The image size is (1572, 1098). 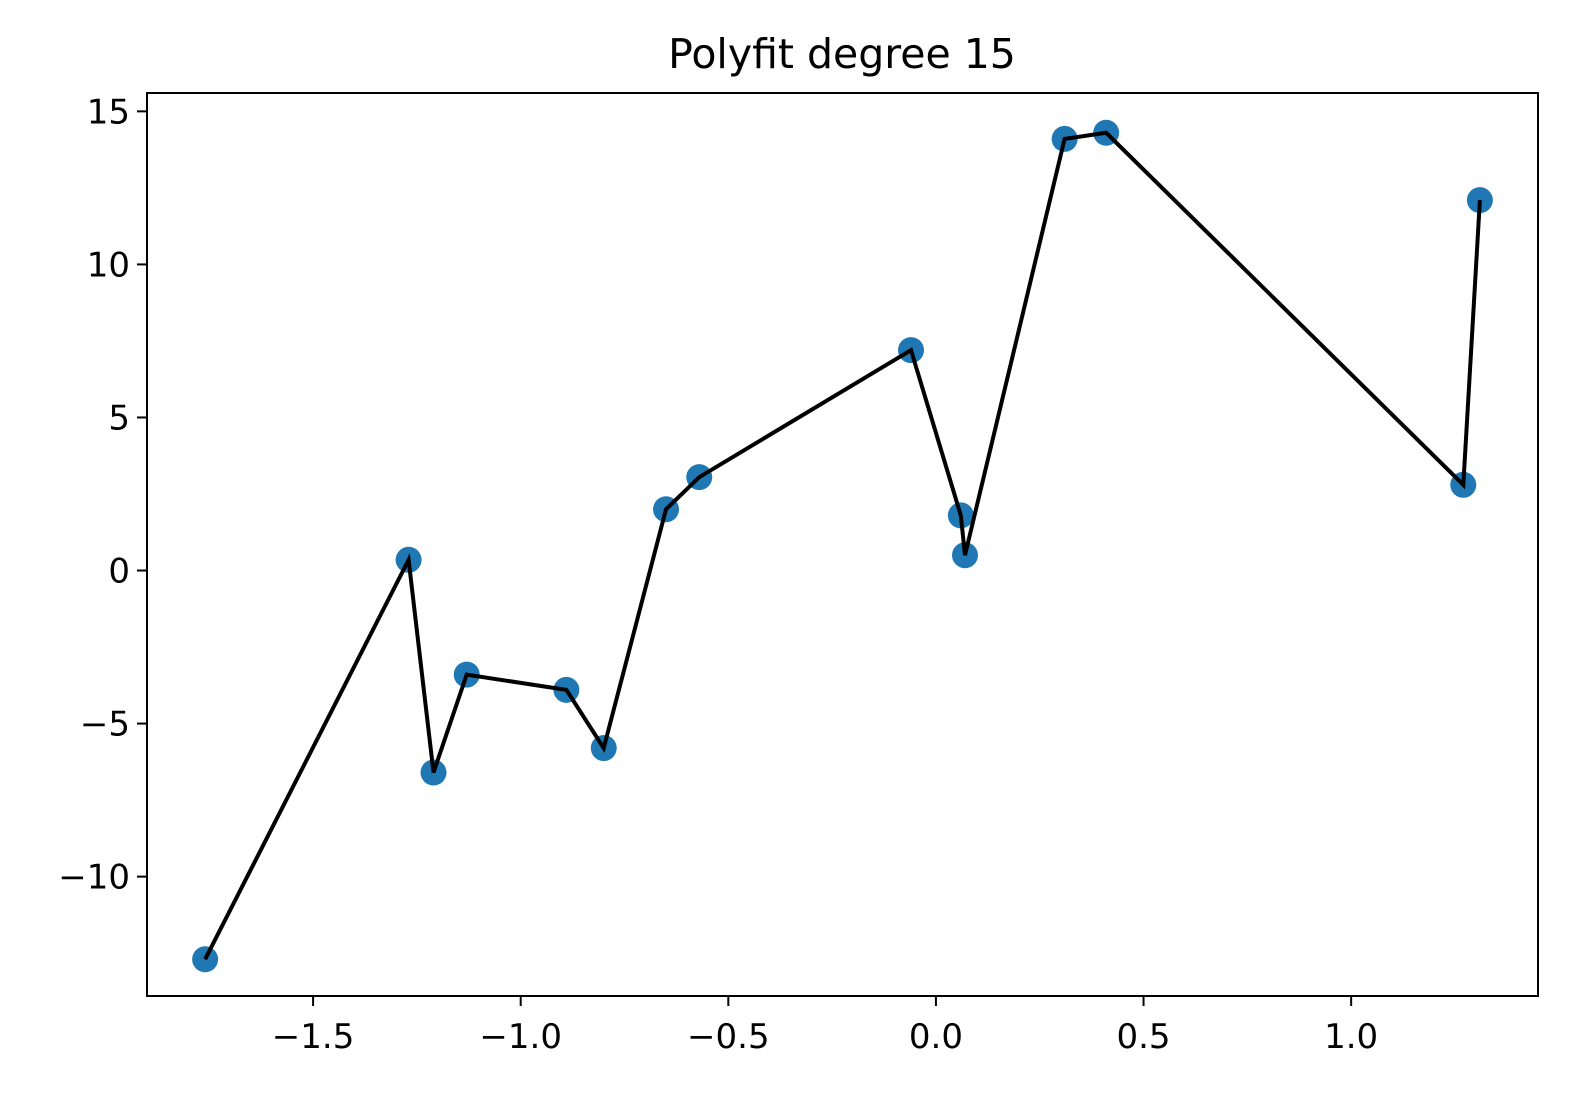 What do you see at coordinates (313, 1037) in the screenshot?
I see `x-tick-label: −1.5` at bounding box center [313, 1037].